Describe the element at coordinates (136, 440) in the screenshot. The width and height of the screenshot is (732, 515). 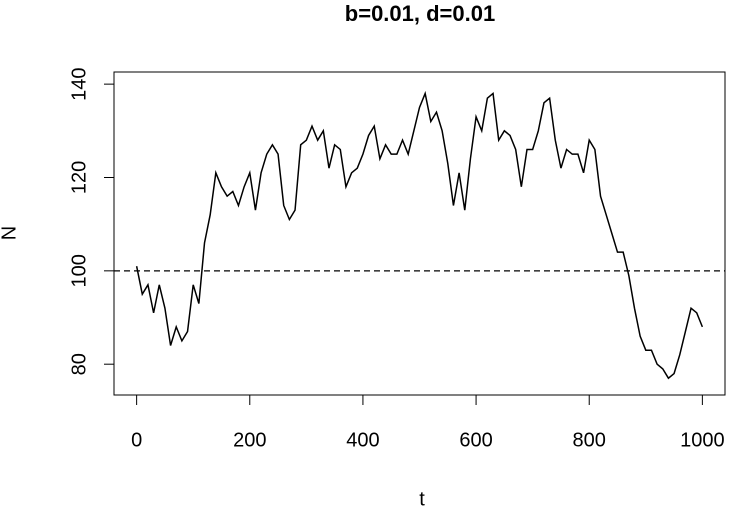
I see `x-tick-label: 0` at that location.